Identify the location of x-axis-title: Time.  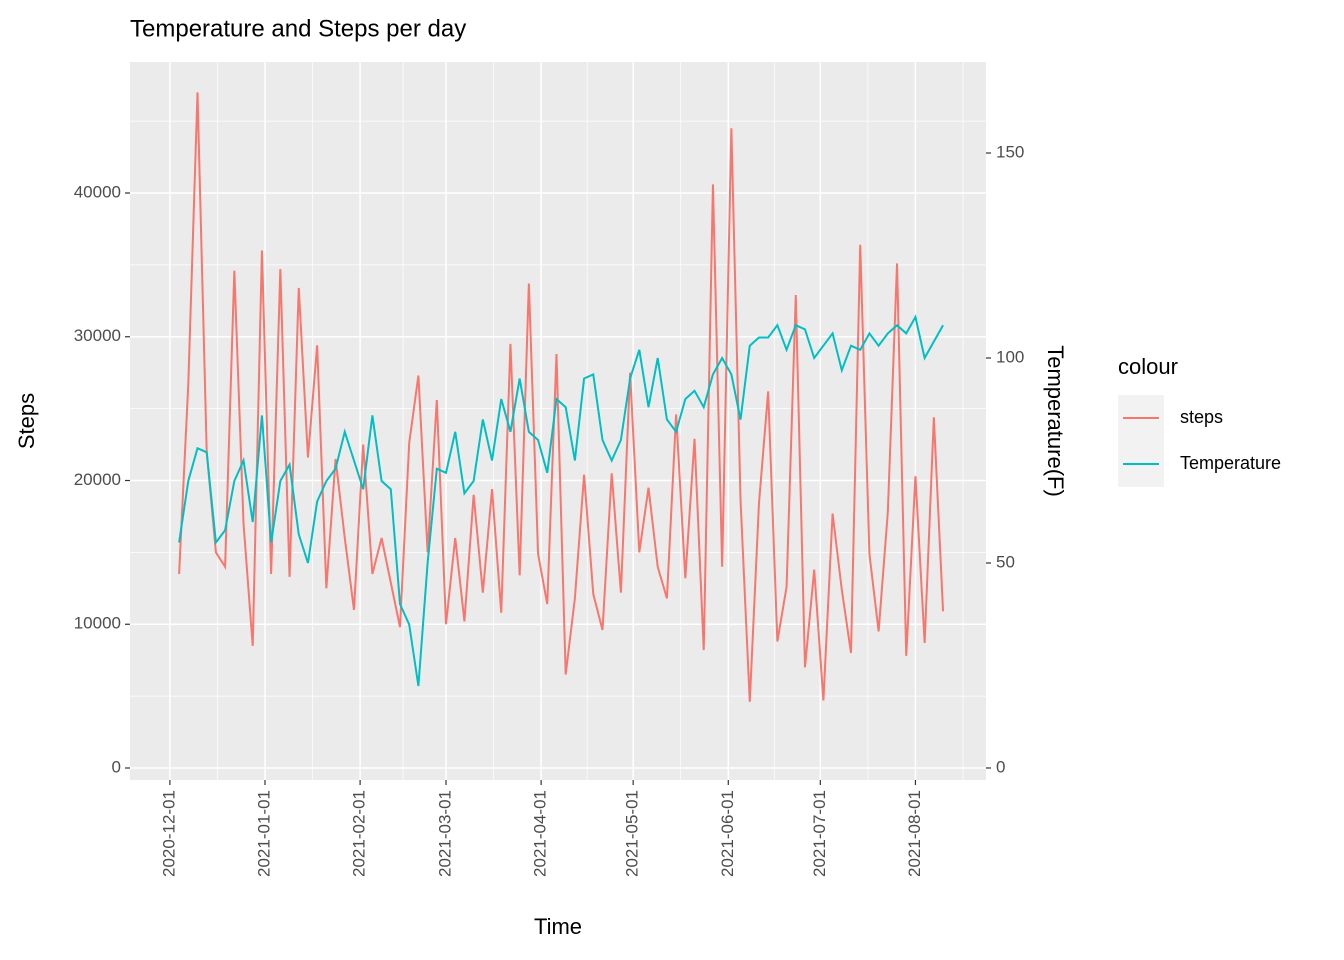
(558, 926).